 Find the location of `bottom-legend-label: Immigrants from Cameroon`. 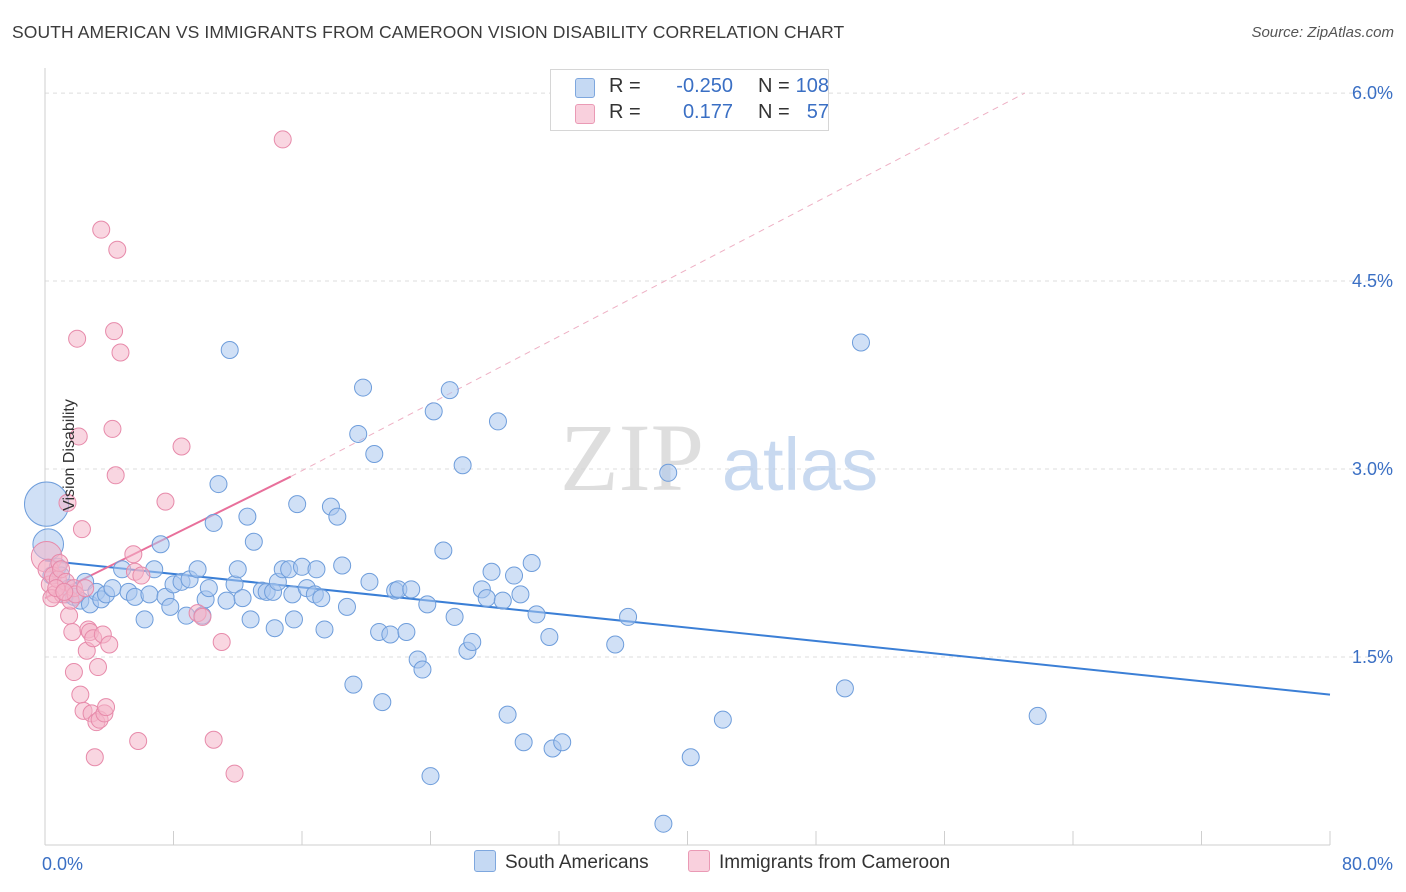

bottom-legend-label: Immigrants from Cameroon is located at coordinates (835, 863).